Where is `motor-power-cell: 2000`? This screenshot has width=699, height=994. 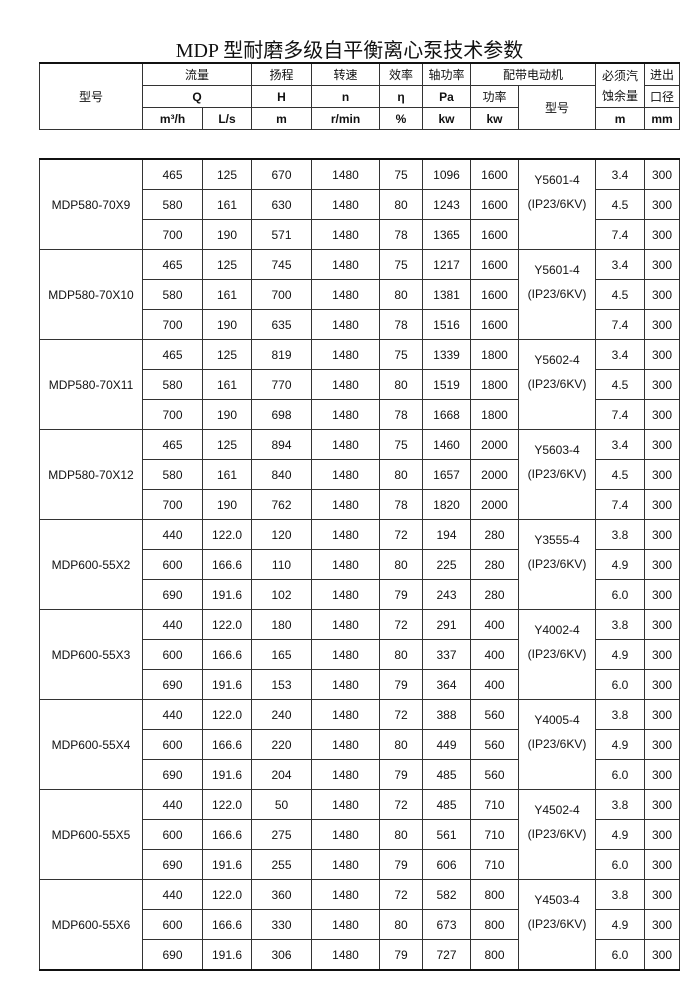 motor-power-cell: 2000 is located at coordinates (494, 504).